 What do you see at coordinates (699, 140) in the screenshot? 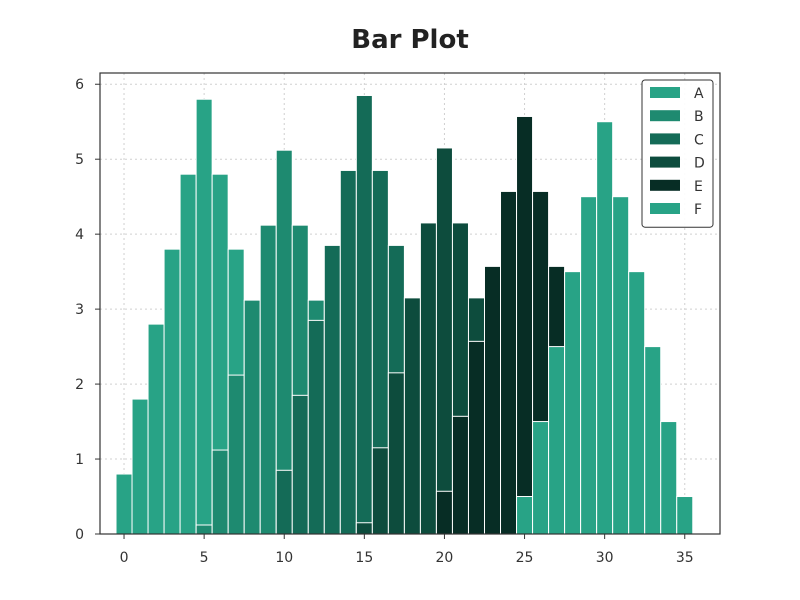
I see `legend-label-c: C` at bounding box center [699, 140].